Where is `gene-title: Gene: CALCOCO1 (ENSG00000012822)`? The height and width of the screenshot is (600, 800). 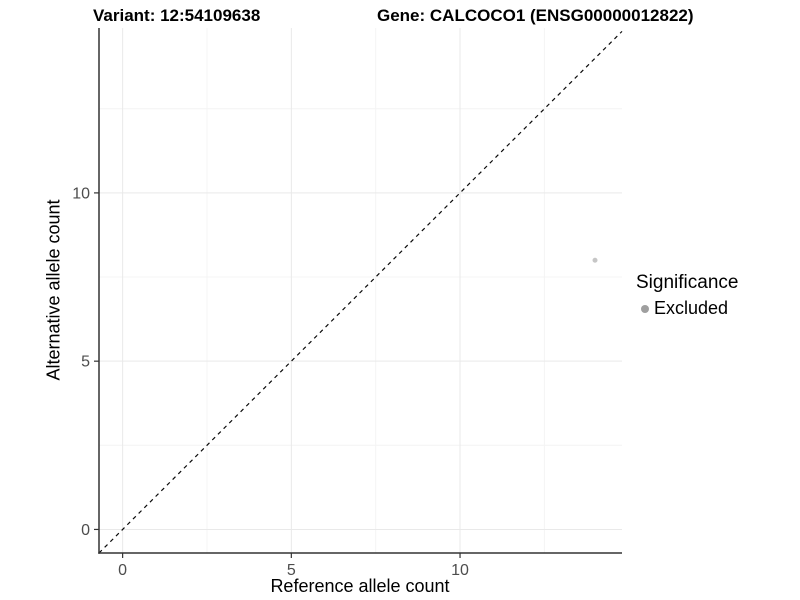 gene-title: Gene: CALCOCO1 (ENSG00000012822) is located at coordinates (535, 15).